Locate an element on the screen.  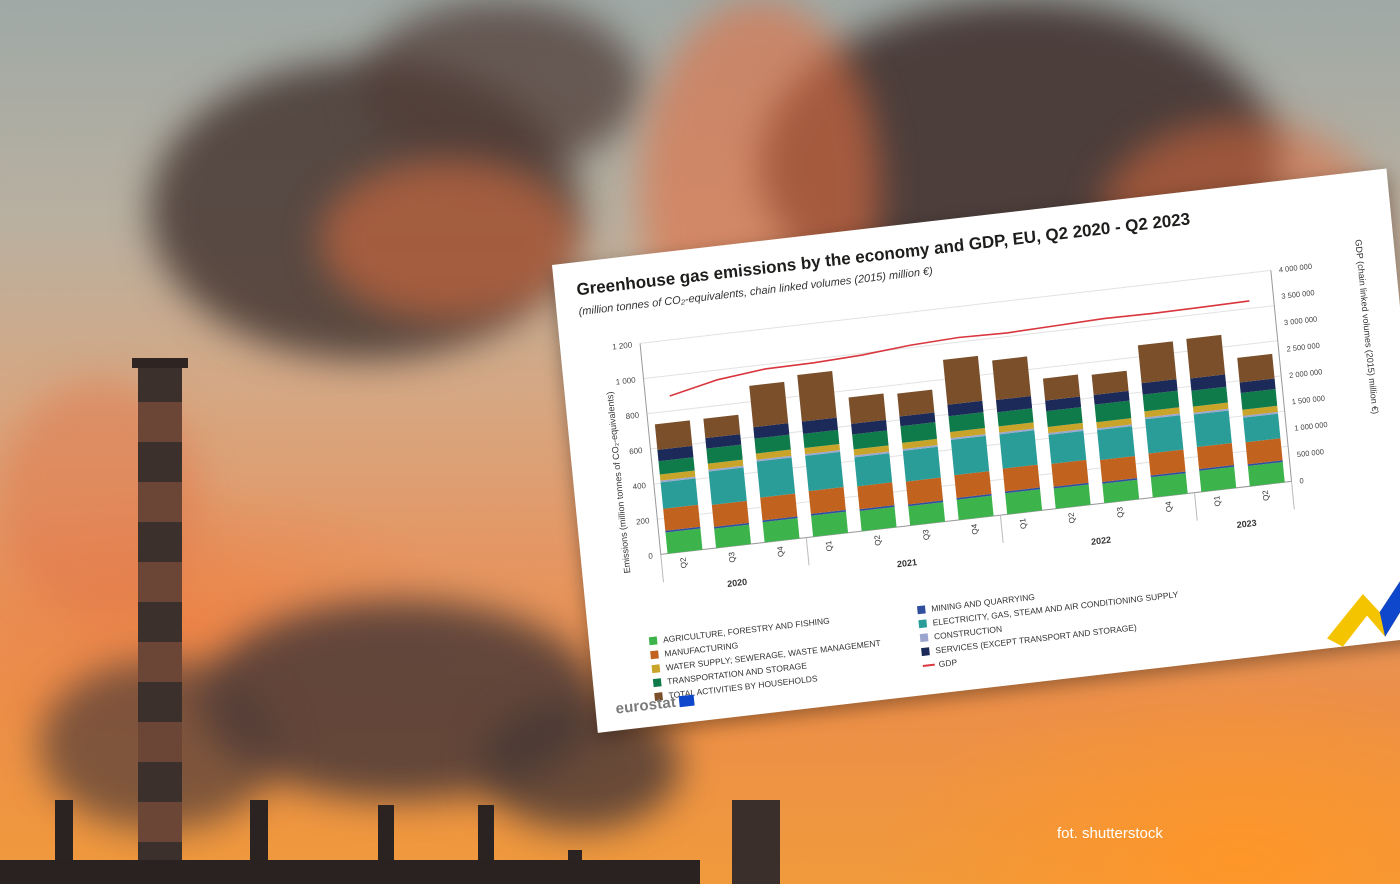
legend-label: GDP is located at coordinates (948, 663).